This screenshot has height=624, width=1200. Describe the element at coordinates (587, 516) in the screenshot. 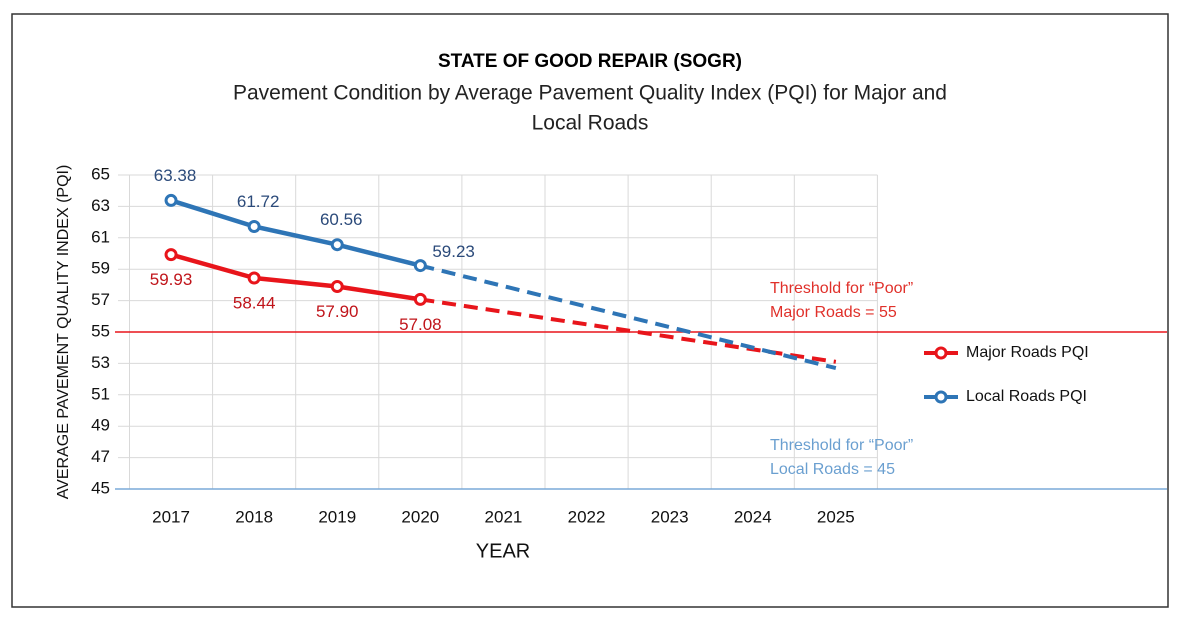

I see `x-tick-label: 2022` at that location.